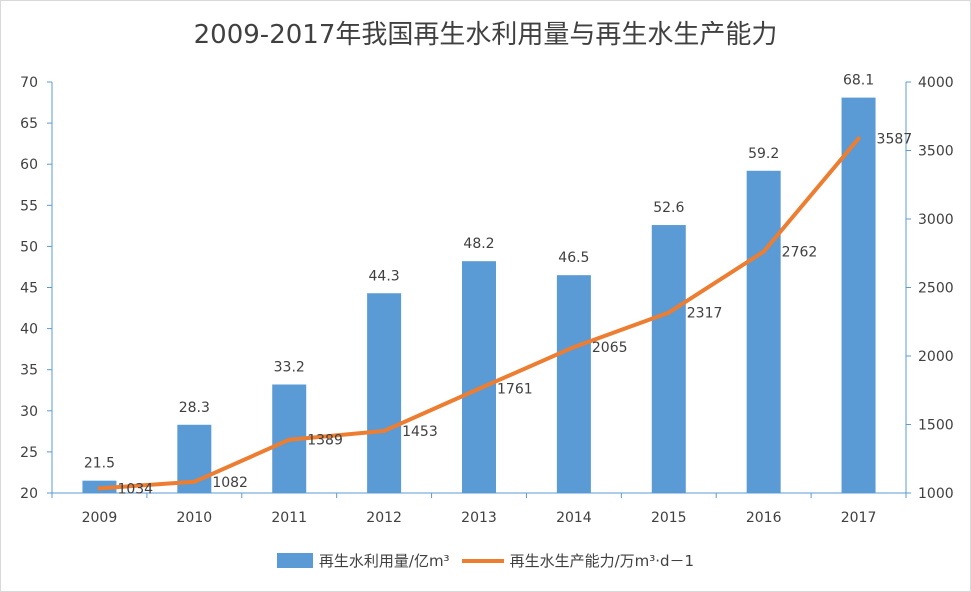 The image size is (971, 592). What do you see at coordinates (99, 464) in the screenshot?
I see `bar-data-label: 21.5` at bounding box center [99, 464].